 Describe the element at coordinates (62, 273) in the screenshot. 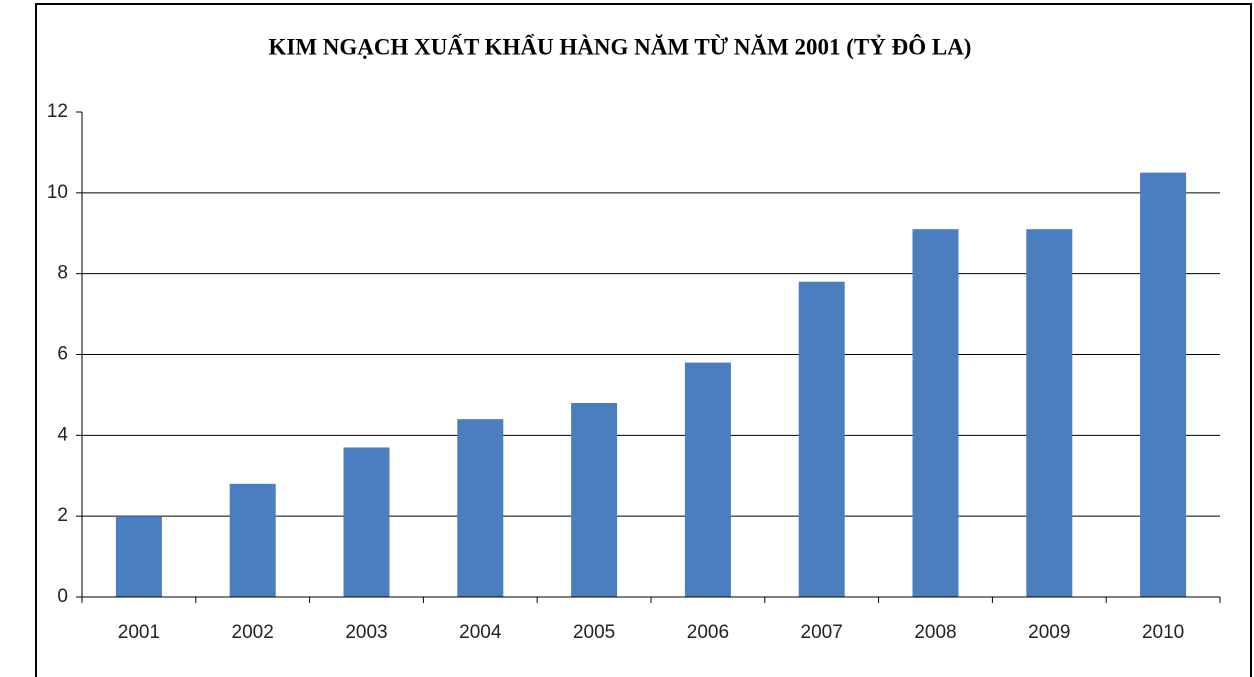

I see `y-tick-label: 8` at that location.